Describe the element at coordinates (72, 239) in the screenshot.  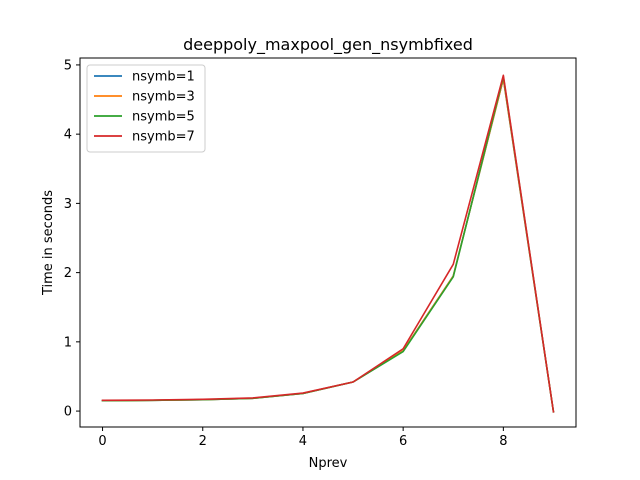
I see `y-axis-ticks: 0 1 2 3 4 5` at that location.